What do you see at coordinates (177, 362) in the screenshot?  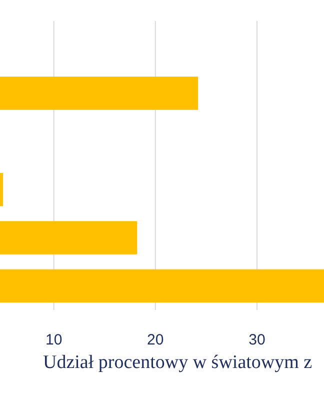 I see `x-axis-title: Udział procentowy w światowym z` at bounding box center [177, 362].